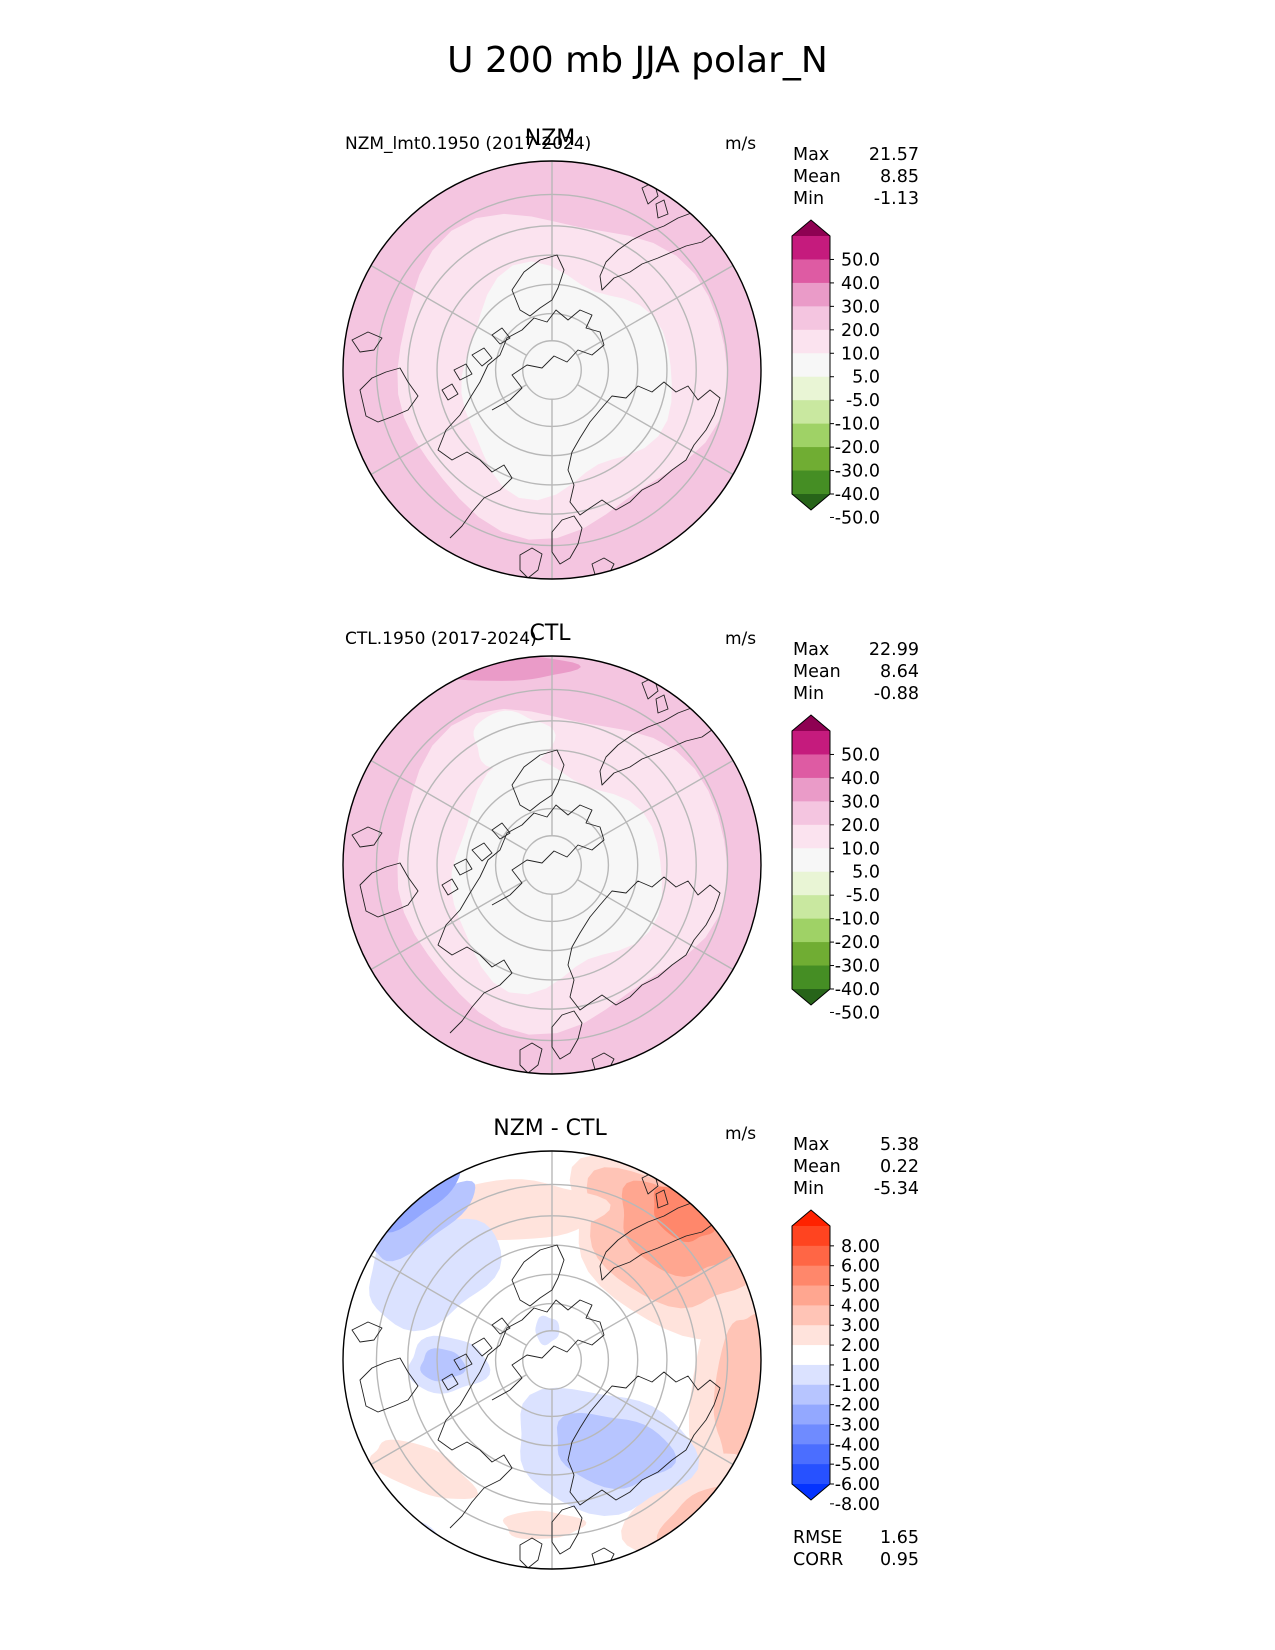 Image resolution: width=1275 pixels, height=1650 pixels. I want to click on colorbar-tick-label: 5.0, so click(866, 873).